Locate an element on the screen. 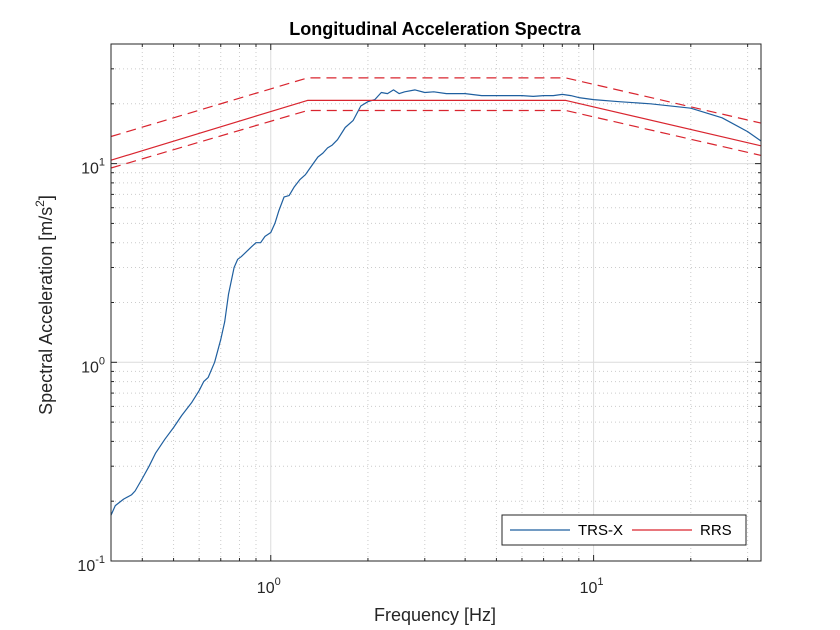 This screenshot has width=840, height=630. y-axis-label-close: ] is located at coordinates (46, 197).